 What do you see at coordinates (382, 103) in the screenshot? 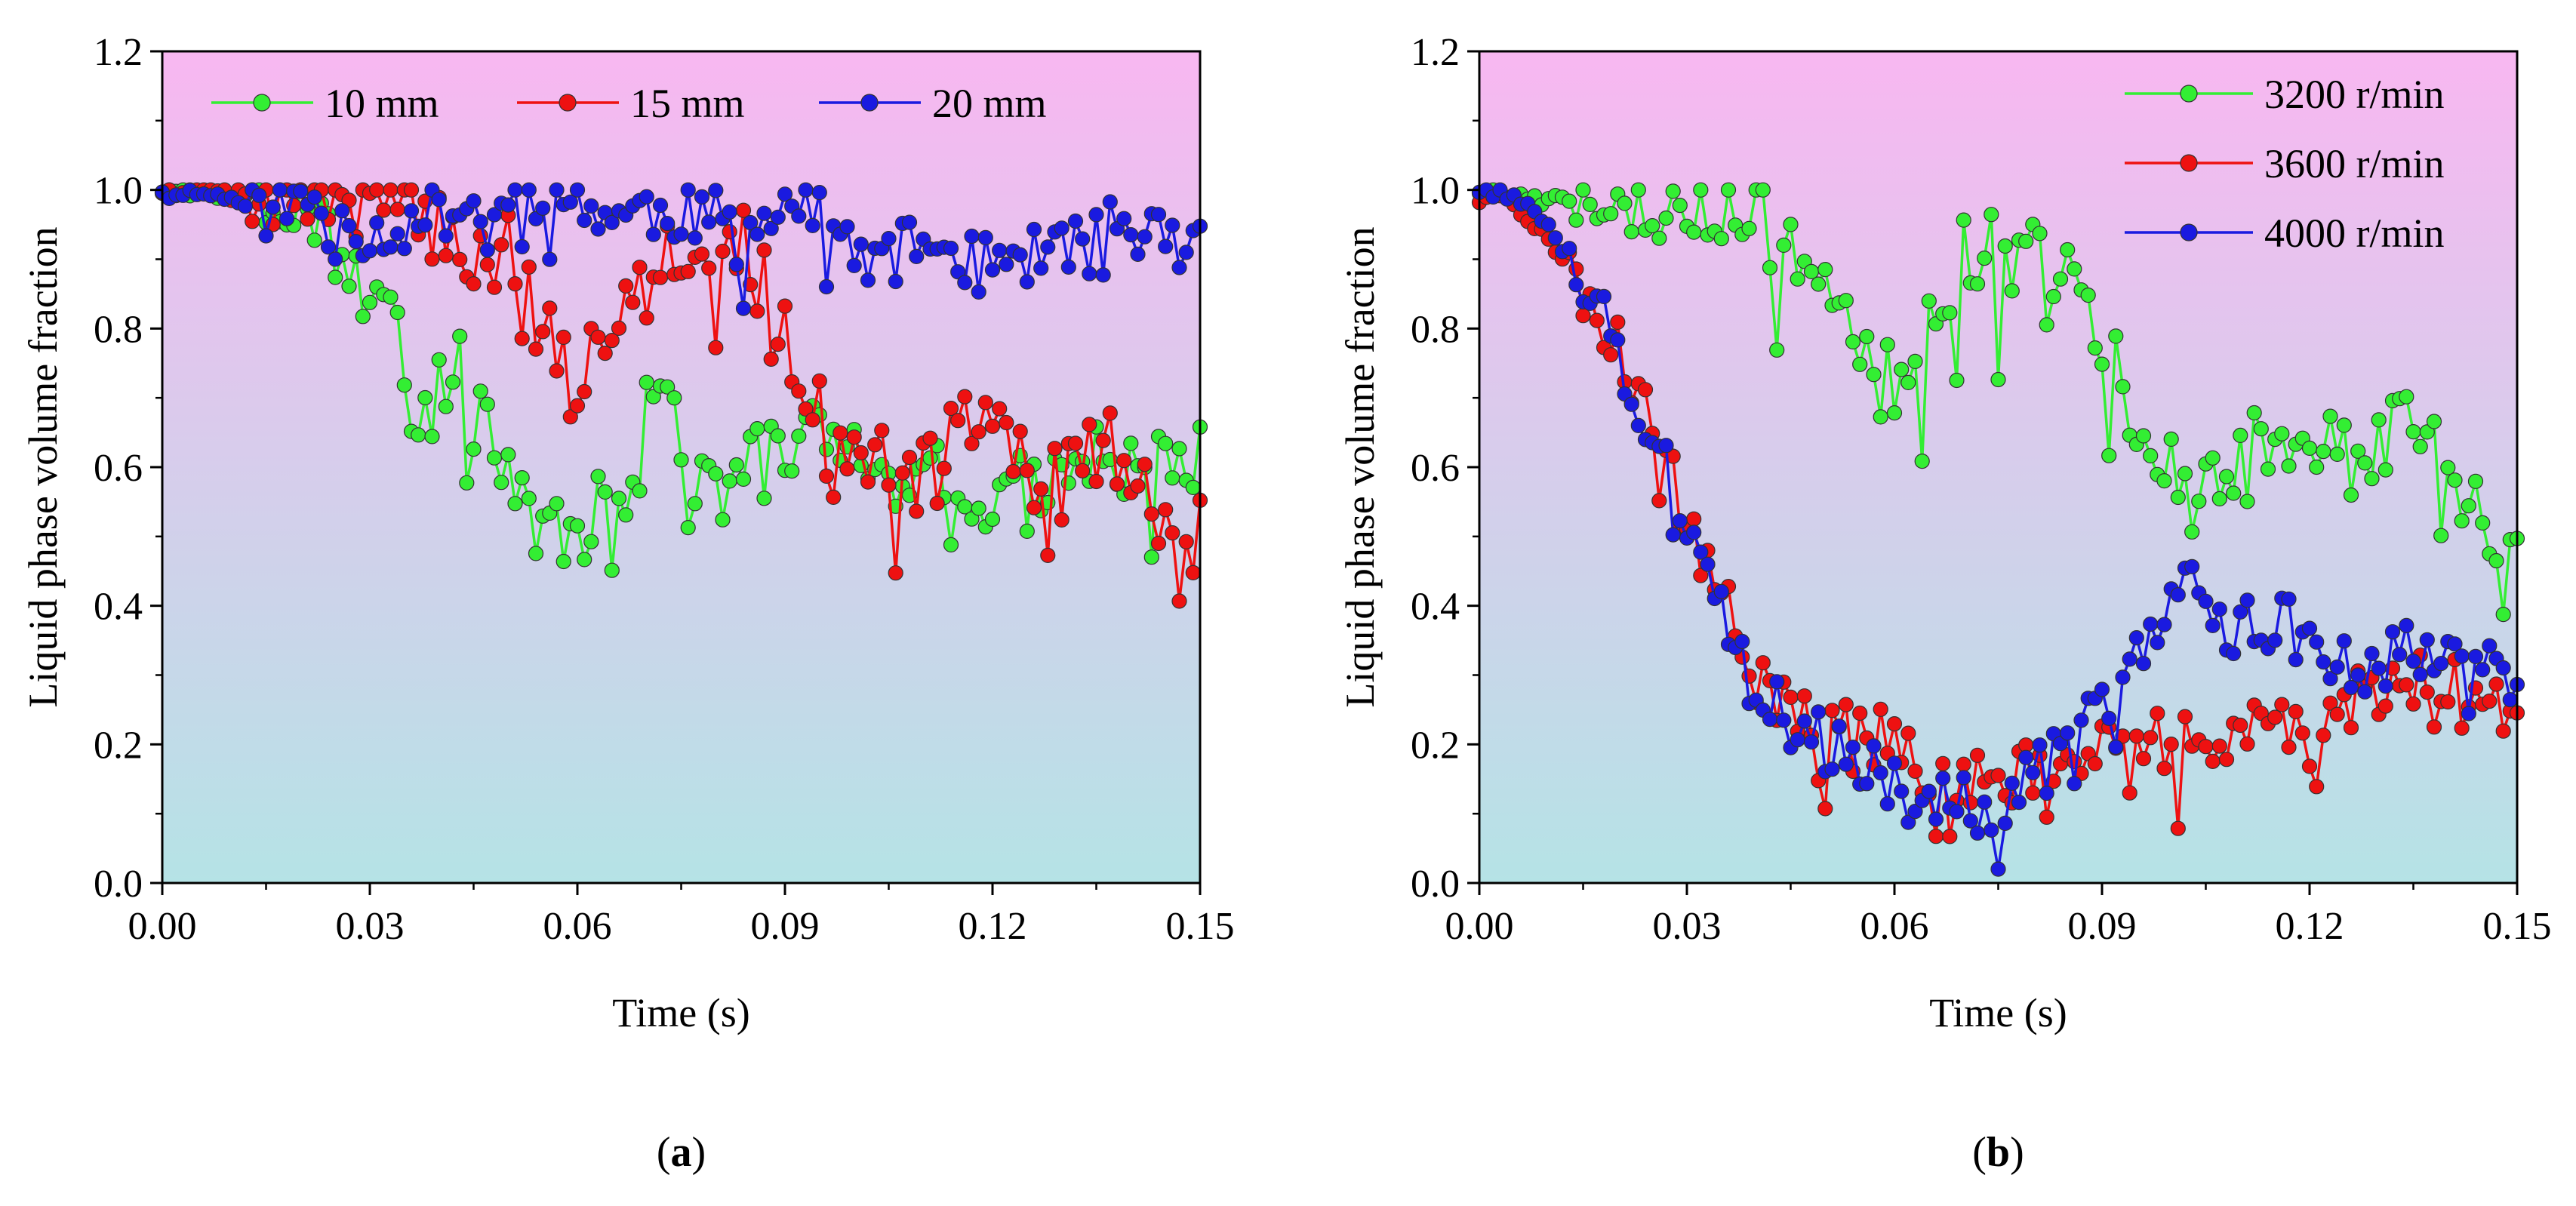
I see `legend-label: 10 mm` at bounding box center [382, 103].